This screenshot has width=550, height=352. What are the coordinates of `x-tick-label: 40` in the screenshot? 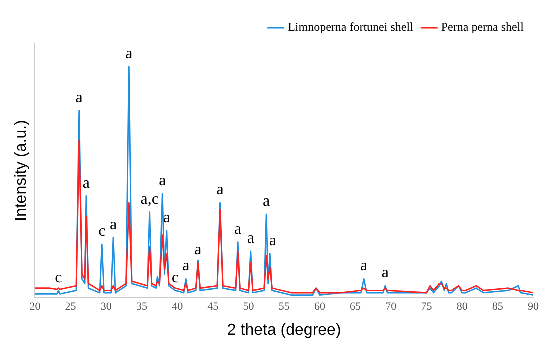 It's located at (178, 307).